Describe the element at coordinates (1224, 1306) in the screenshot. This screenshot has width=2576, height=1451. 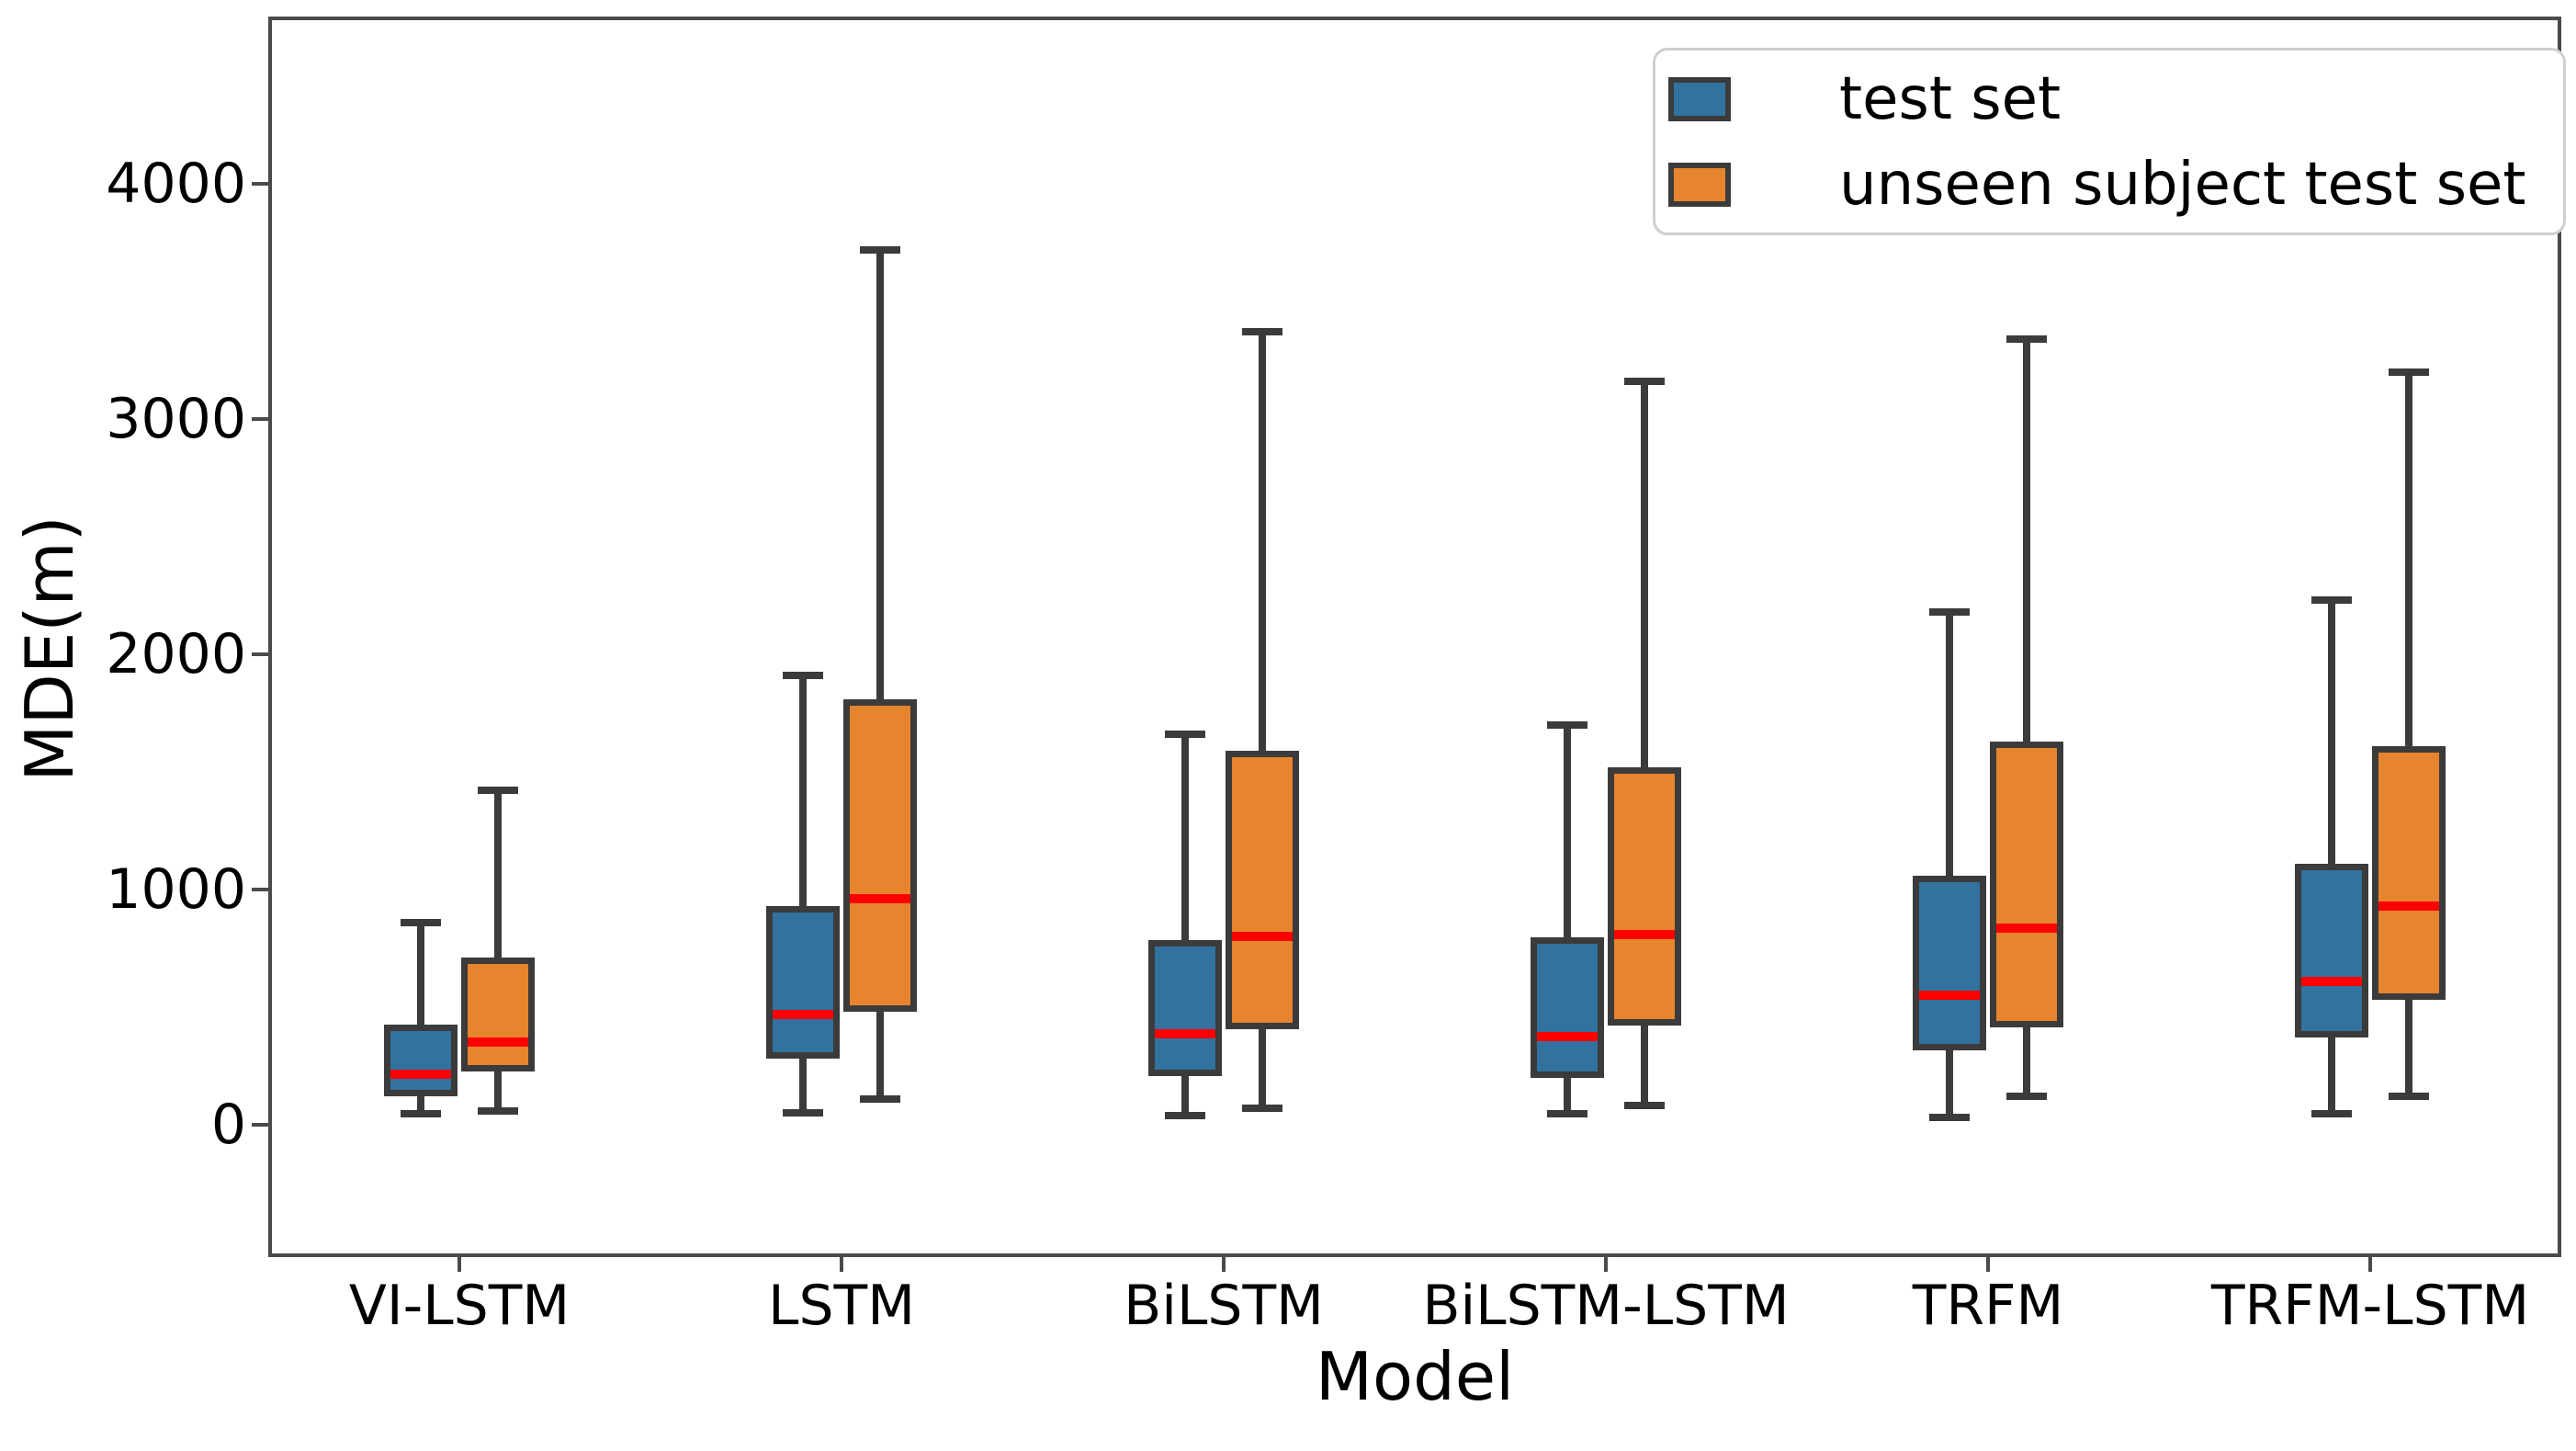
I see `x-tick-label: BiLSTM` at that location.